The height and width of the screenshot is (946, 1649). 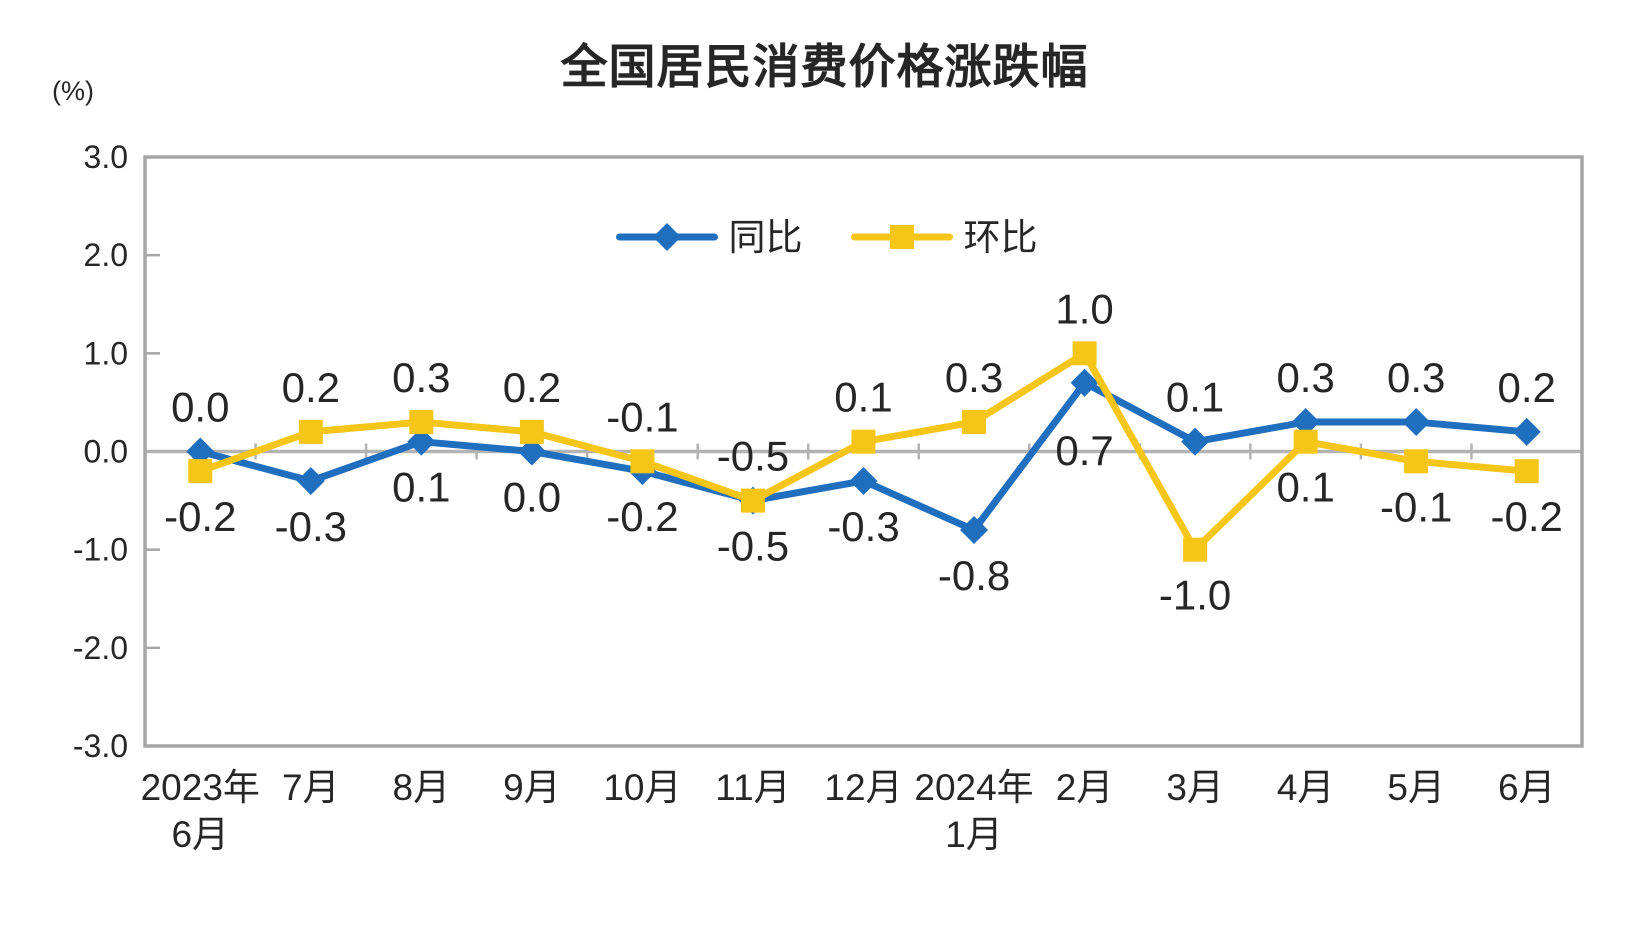 I want to click on data-label-yoy-3: 0.0, so click(x=532, y=497).